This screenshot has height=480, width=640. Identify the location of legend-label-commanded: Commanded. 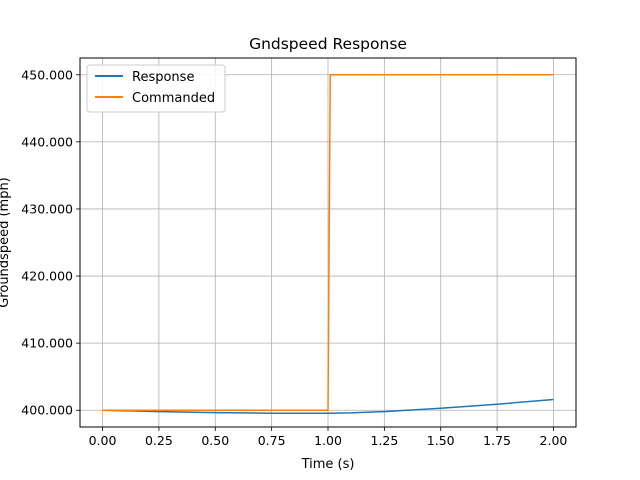
(173, 98).